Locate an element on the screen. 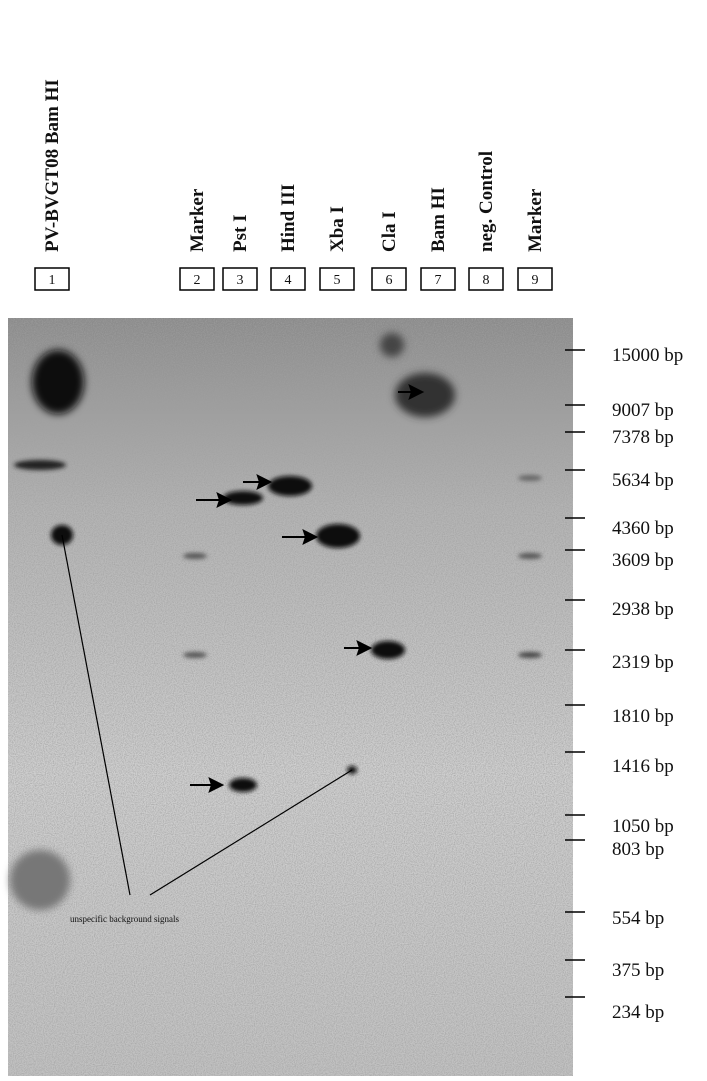  lane-number: 6 is located at coordinates (389, 280).